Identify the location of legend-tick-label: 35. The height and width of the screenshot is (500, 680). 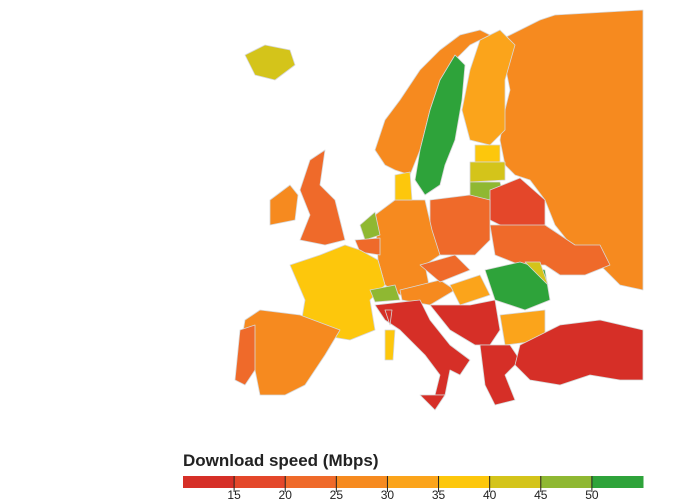
(439, 494).